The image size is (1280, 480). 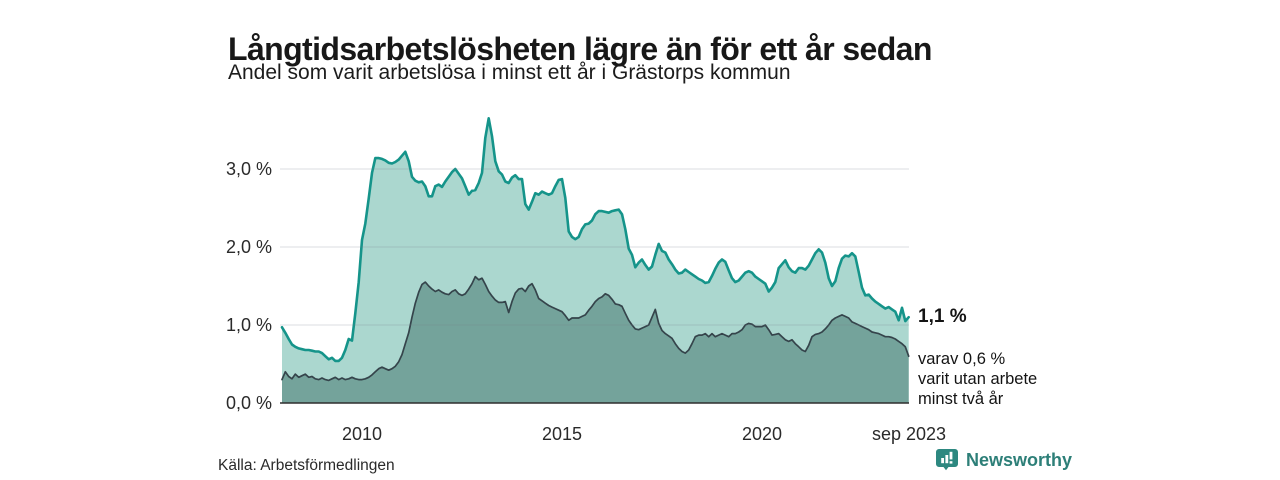 I want to click on newsworthy-brand: Newsworthy, so click(x=1003, y=460).